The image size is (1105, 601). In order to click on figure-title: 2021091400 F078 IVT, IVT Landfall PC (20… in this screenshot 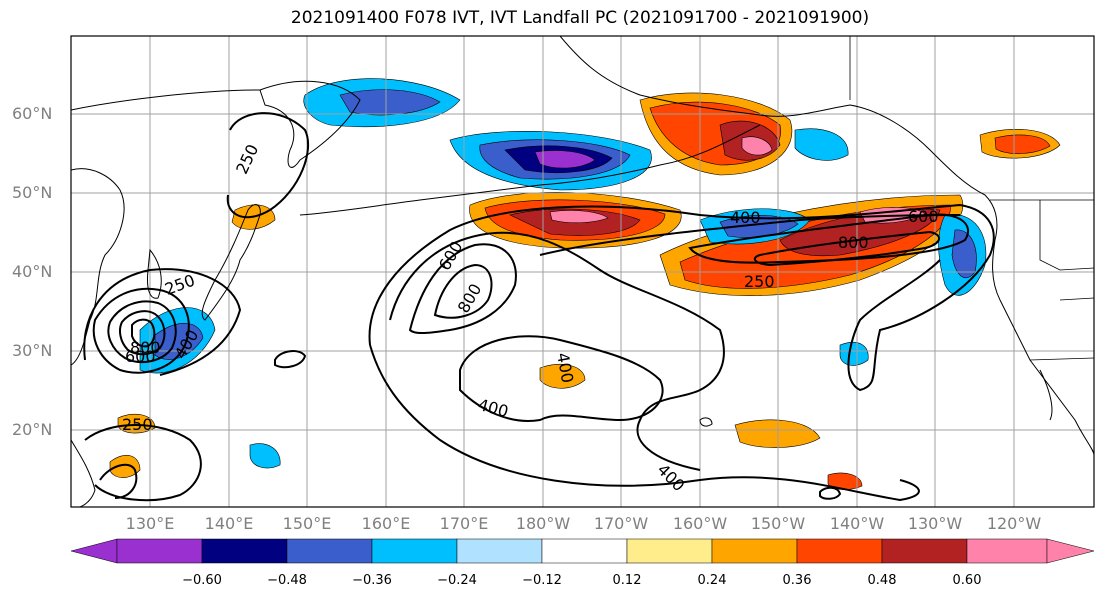, I will do `click(580, 18)`.